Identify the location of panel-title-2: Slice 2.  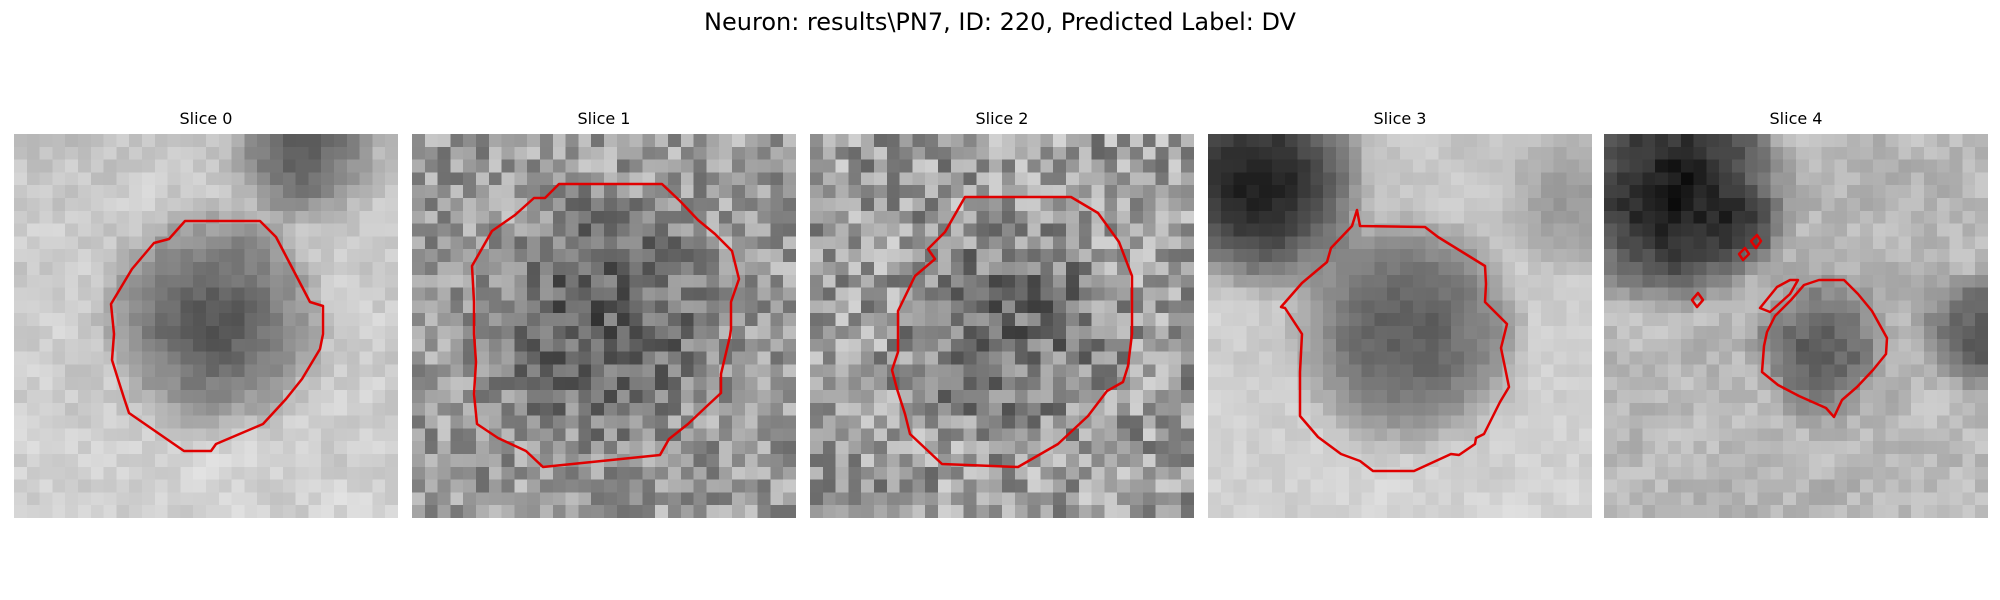
(1002, 118).